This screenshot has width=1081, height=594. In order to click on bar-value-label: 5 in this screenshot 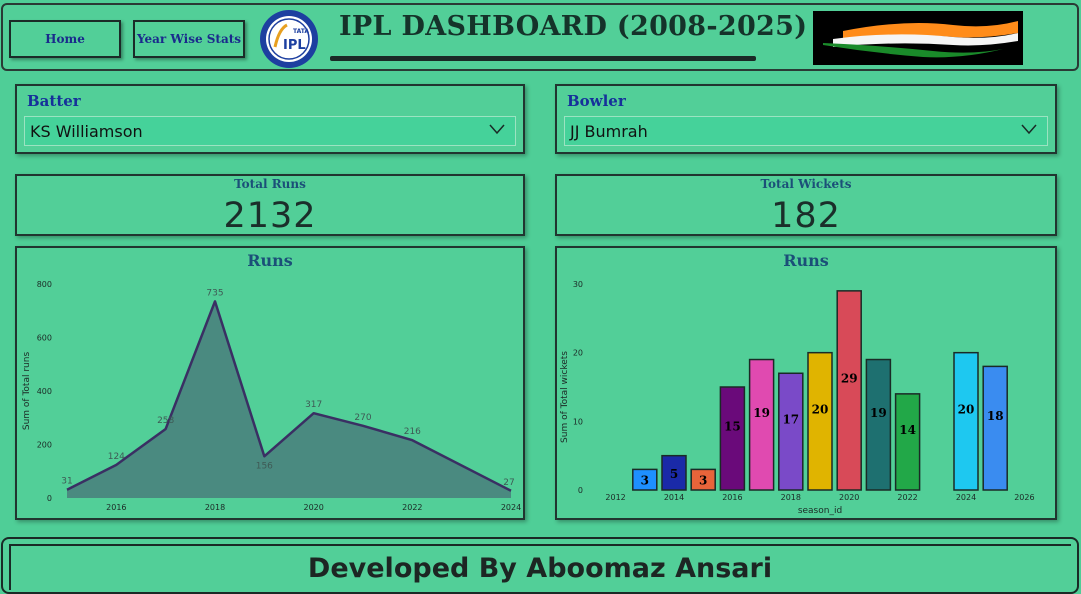, I will do `click(674, 474)`.